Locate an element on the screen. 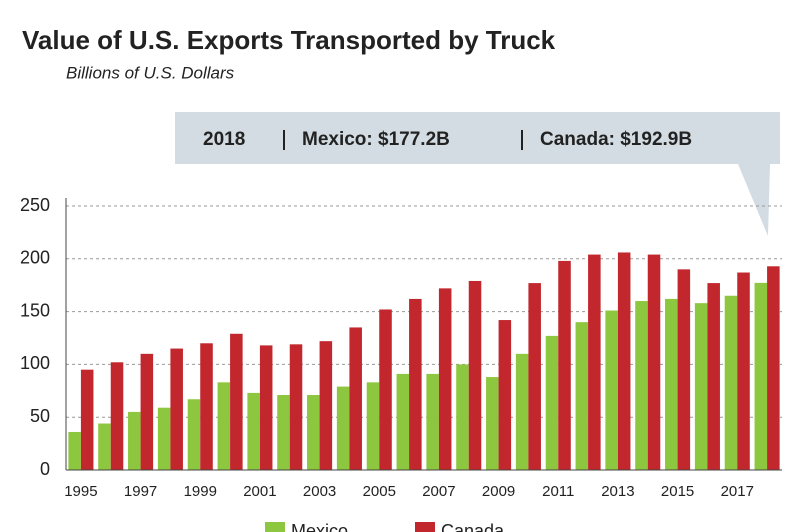  x-tick-label: 2001 is located at coordinates (259, 491).